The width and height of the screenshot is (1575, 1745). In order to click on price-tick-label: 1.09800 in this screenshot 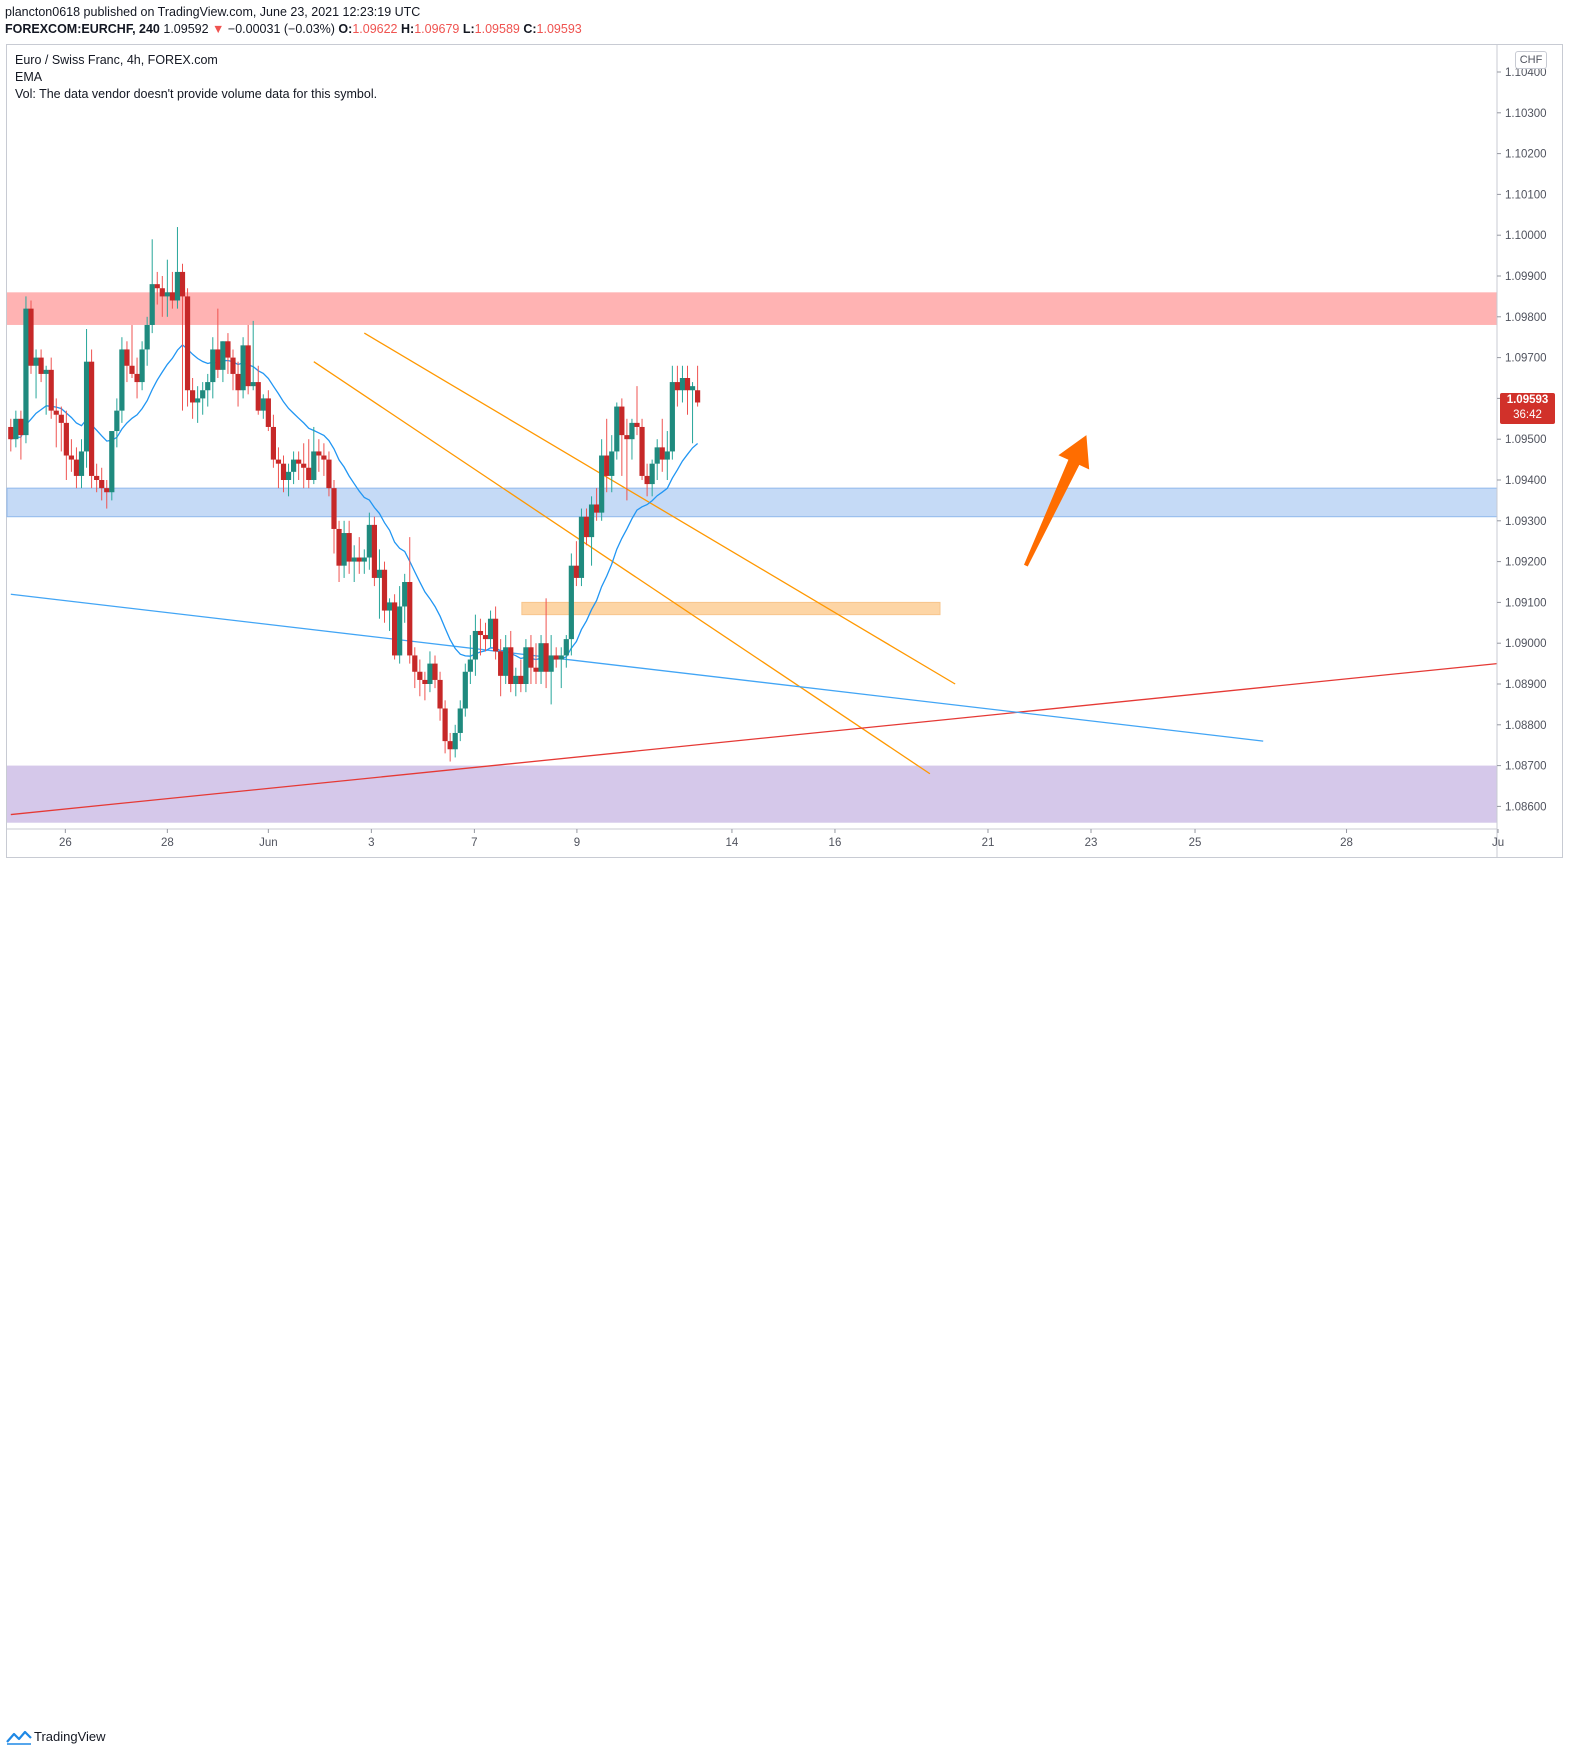, I will do `click(1526, 318)`.